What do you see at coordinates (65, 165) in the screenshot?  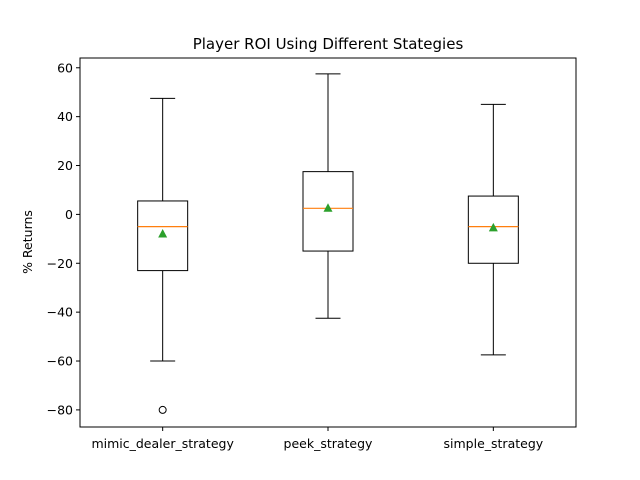 I see `y-tick-label: 20` at bounding box center [65, 165].